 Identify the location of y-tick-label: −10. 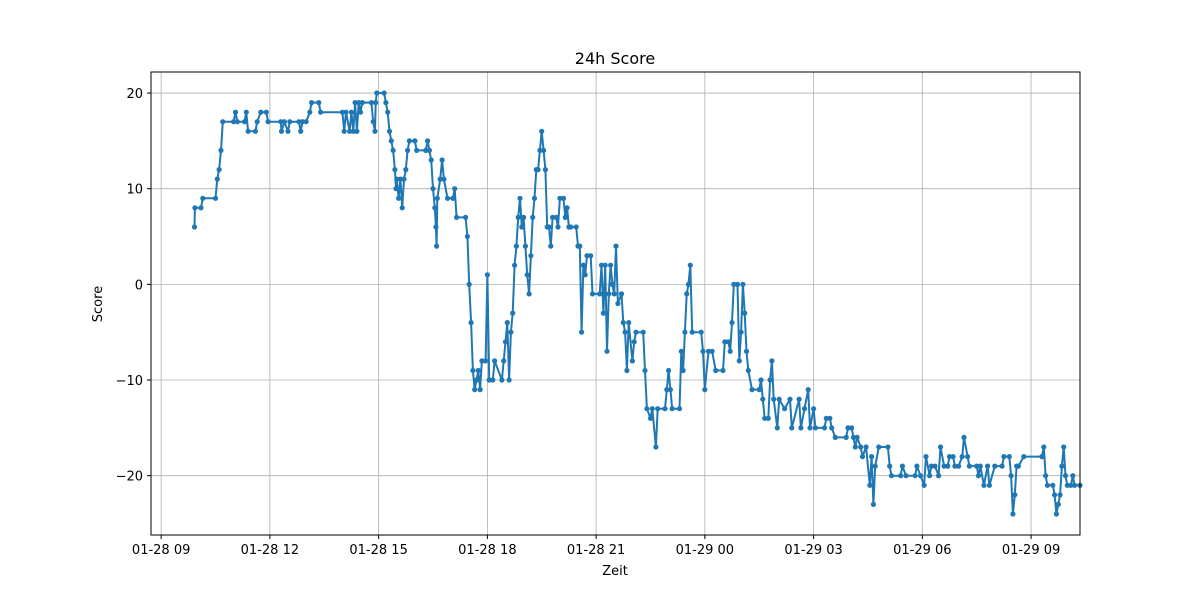
(129, 381).